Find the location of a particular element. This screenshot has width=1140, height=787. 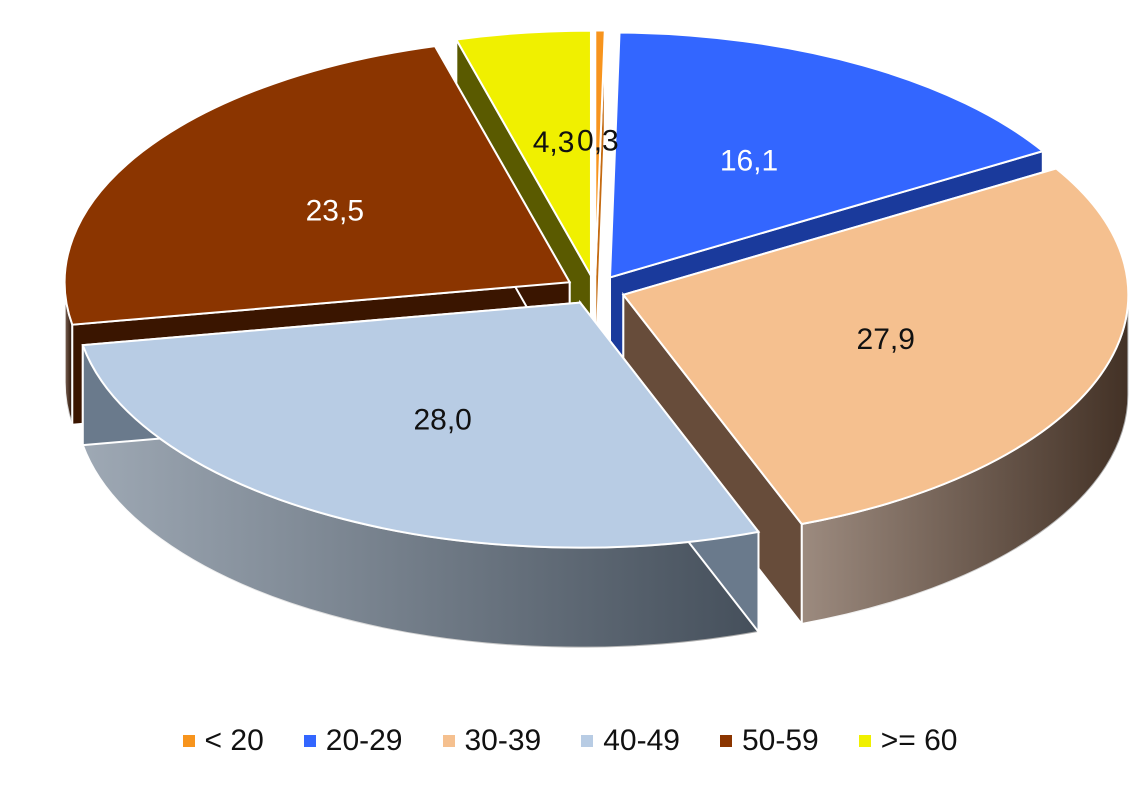

legend-label: 50-59 is located at coordinates (780, 740).